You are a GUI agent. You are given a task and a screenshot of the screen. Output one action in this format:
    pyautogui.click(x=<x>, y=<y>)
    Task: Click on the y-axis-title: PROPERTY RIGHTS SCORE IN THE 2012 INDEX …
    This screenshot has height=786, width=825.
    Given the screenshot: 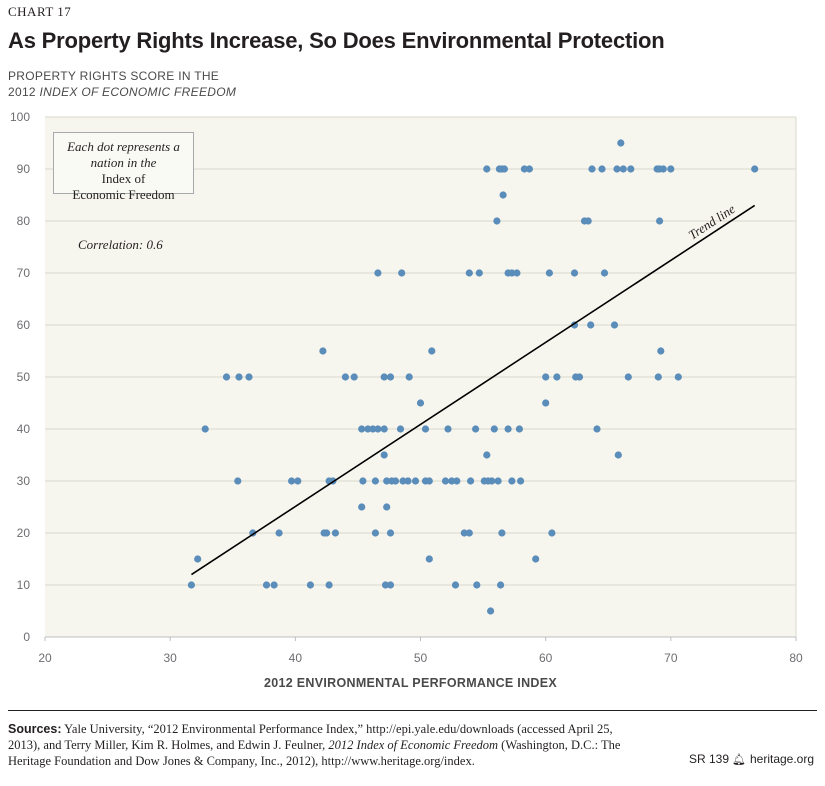 What is the action you would take?
    pyautogui.click(x=122, y=84)
    